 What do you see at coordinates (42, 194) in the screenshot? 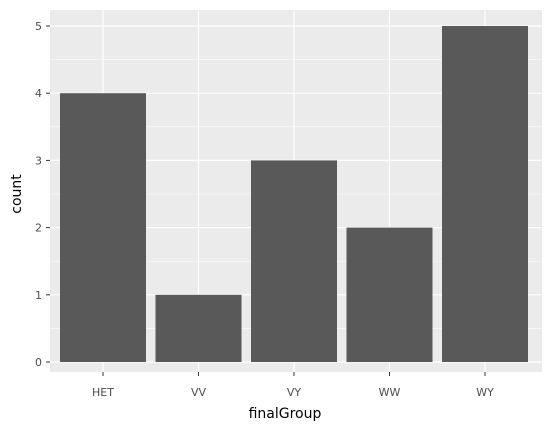
I see `y-axis-ticks: 0 1 2 3 4 5` at bounding box center [42, 194].